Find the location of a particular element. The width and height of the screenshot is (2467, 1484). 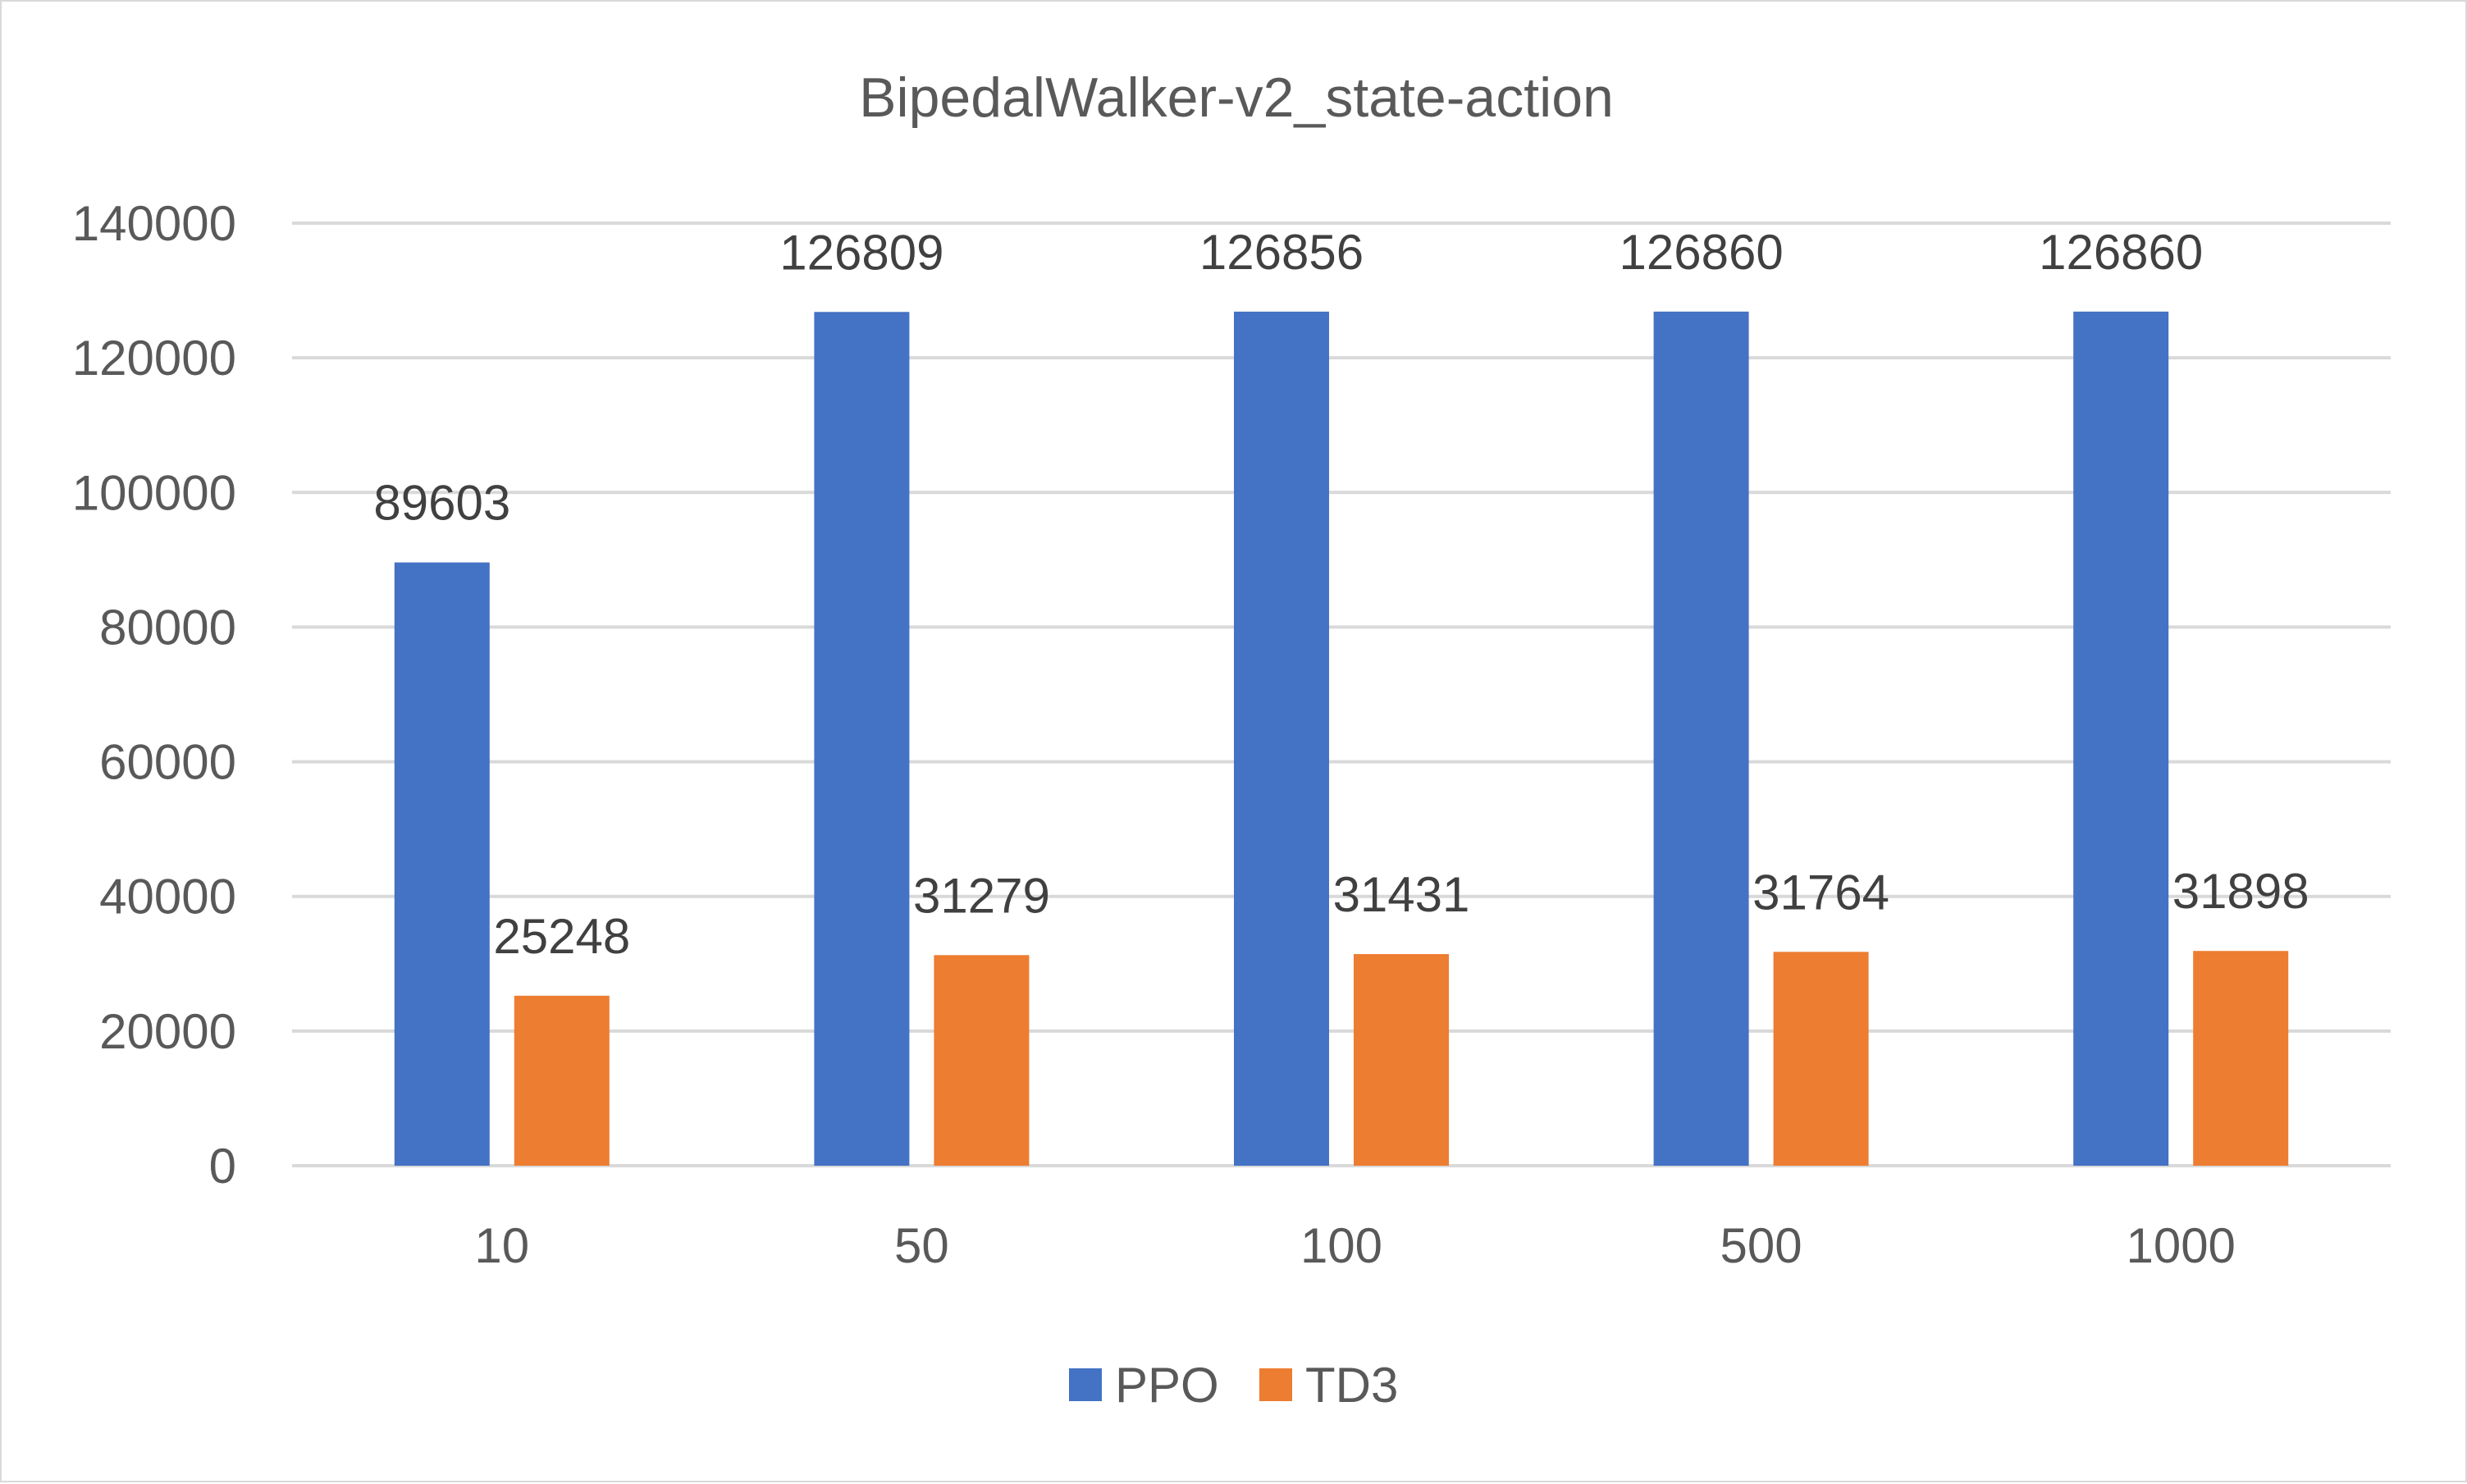

data-label: 126809 is located at coordinates (861, 252).